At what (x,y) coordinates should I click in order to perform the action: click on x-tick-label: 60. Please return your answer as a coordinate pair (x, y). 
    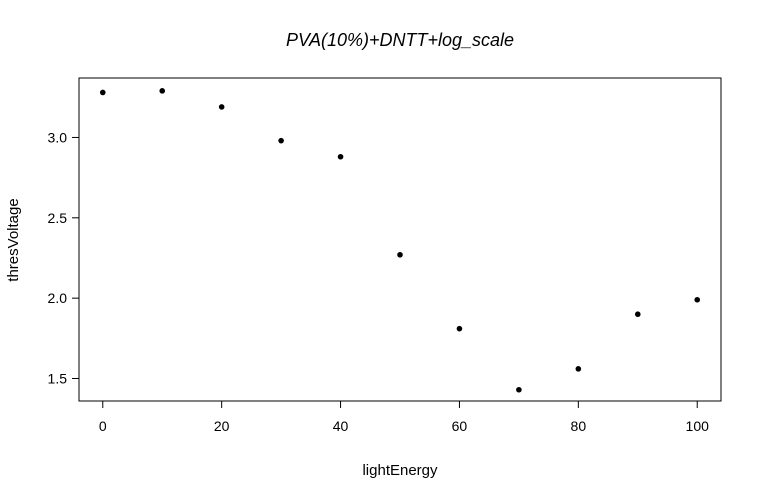
    Looking at the image, I should click on (460, 426).